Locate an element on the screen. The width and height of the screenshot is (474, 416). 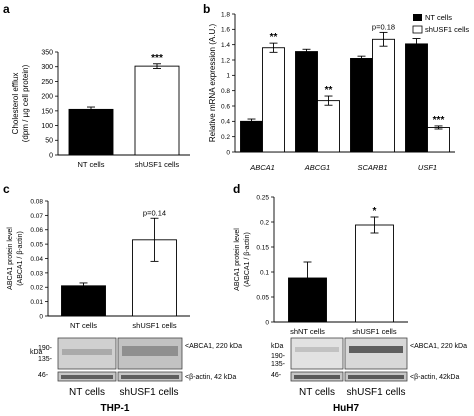
y-tick-label: 1.8 is located at coordinates (225, 14).